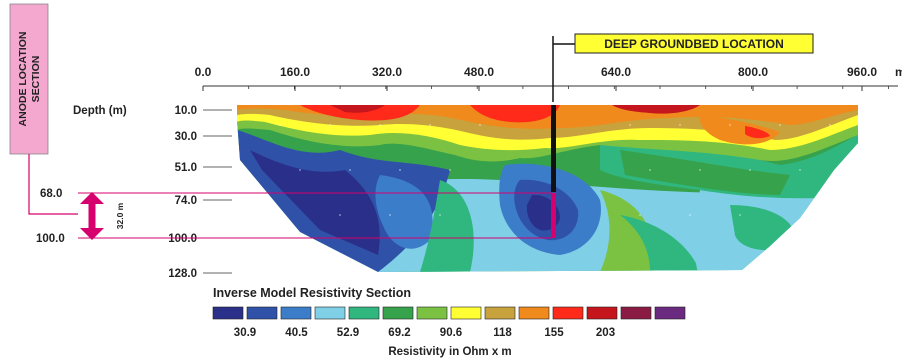  What do you see at coordinates (36, 79) in the screenshot?
I see `anode-box-line2: SECTION` at bounding box center [36, 79].